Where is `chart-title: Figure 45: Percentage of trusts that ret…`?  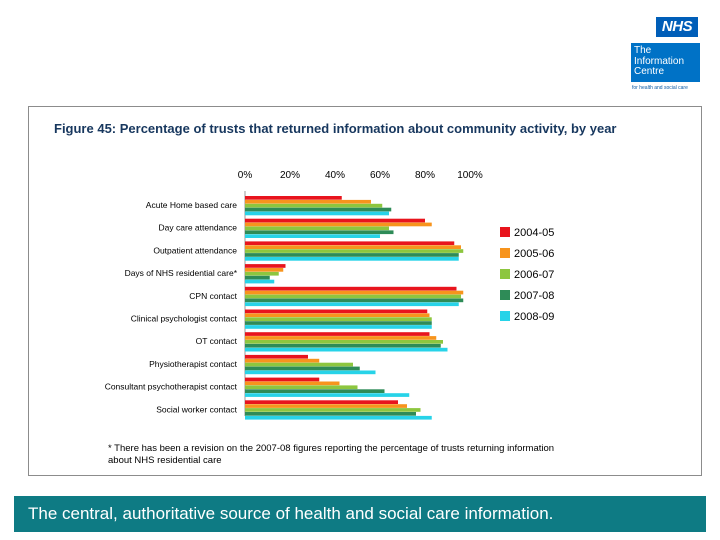 chart-title: Figure 45: Percentage of trusts that ret… is located at coordinates (335, 128).